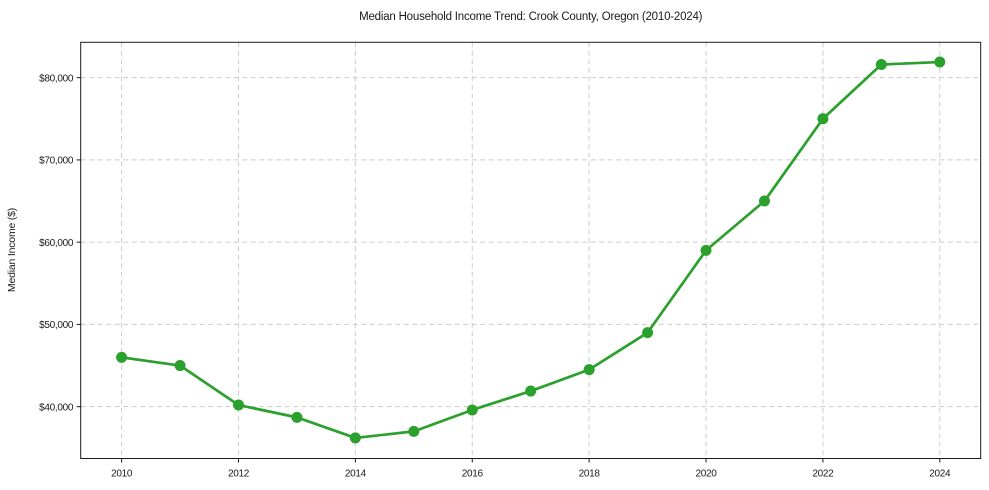 This screenshot has height=490, width=989. What do you see at coordinates (472, 410) in the screenshot?
I see `data-point-2016` at bounding box center [472, 410].